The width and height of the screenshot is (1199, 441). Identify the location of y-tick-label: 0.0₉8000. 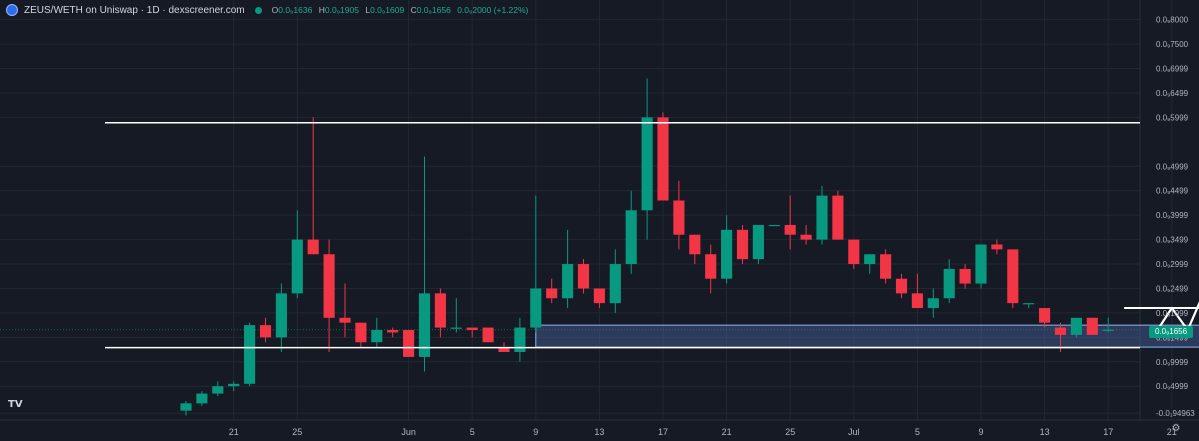
(1172, 20).